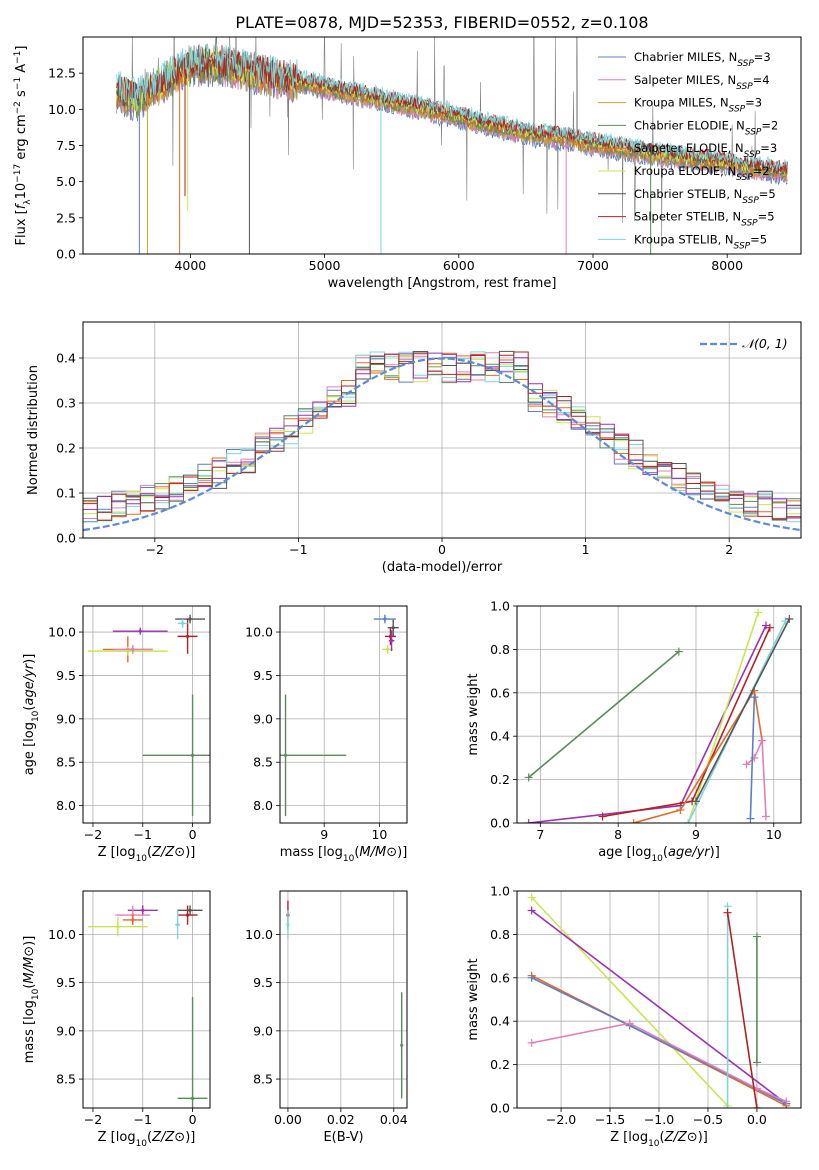 The image size is (819, 1170). What do you see at coordinates (341, 1119) in the screenshot?
I see `x-tick-label: 0.02` at bounding box center [341, 1119].